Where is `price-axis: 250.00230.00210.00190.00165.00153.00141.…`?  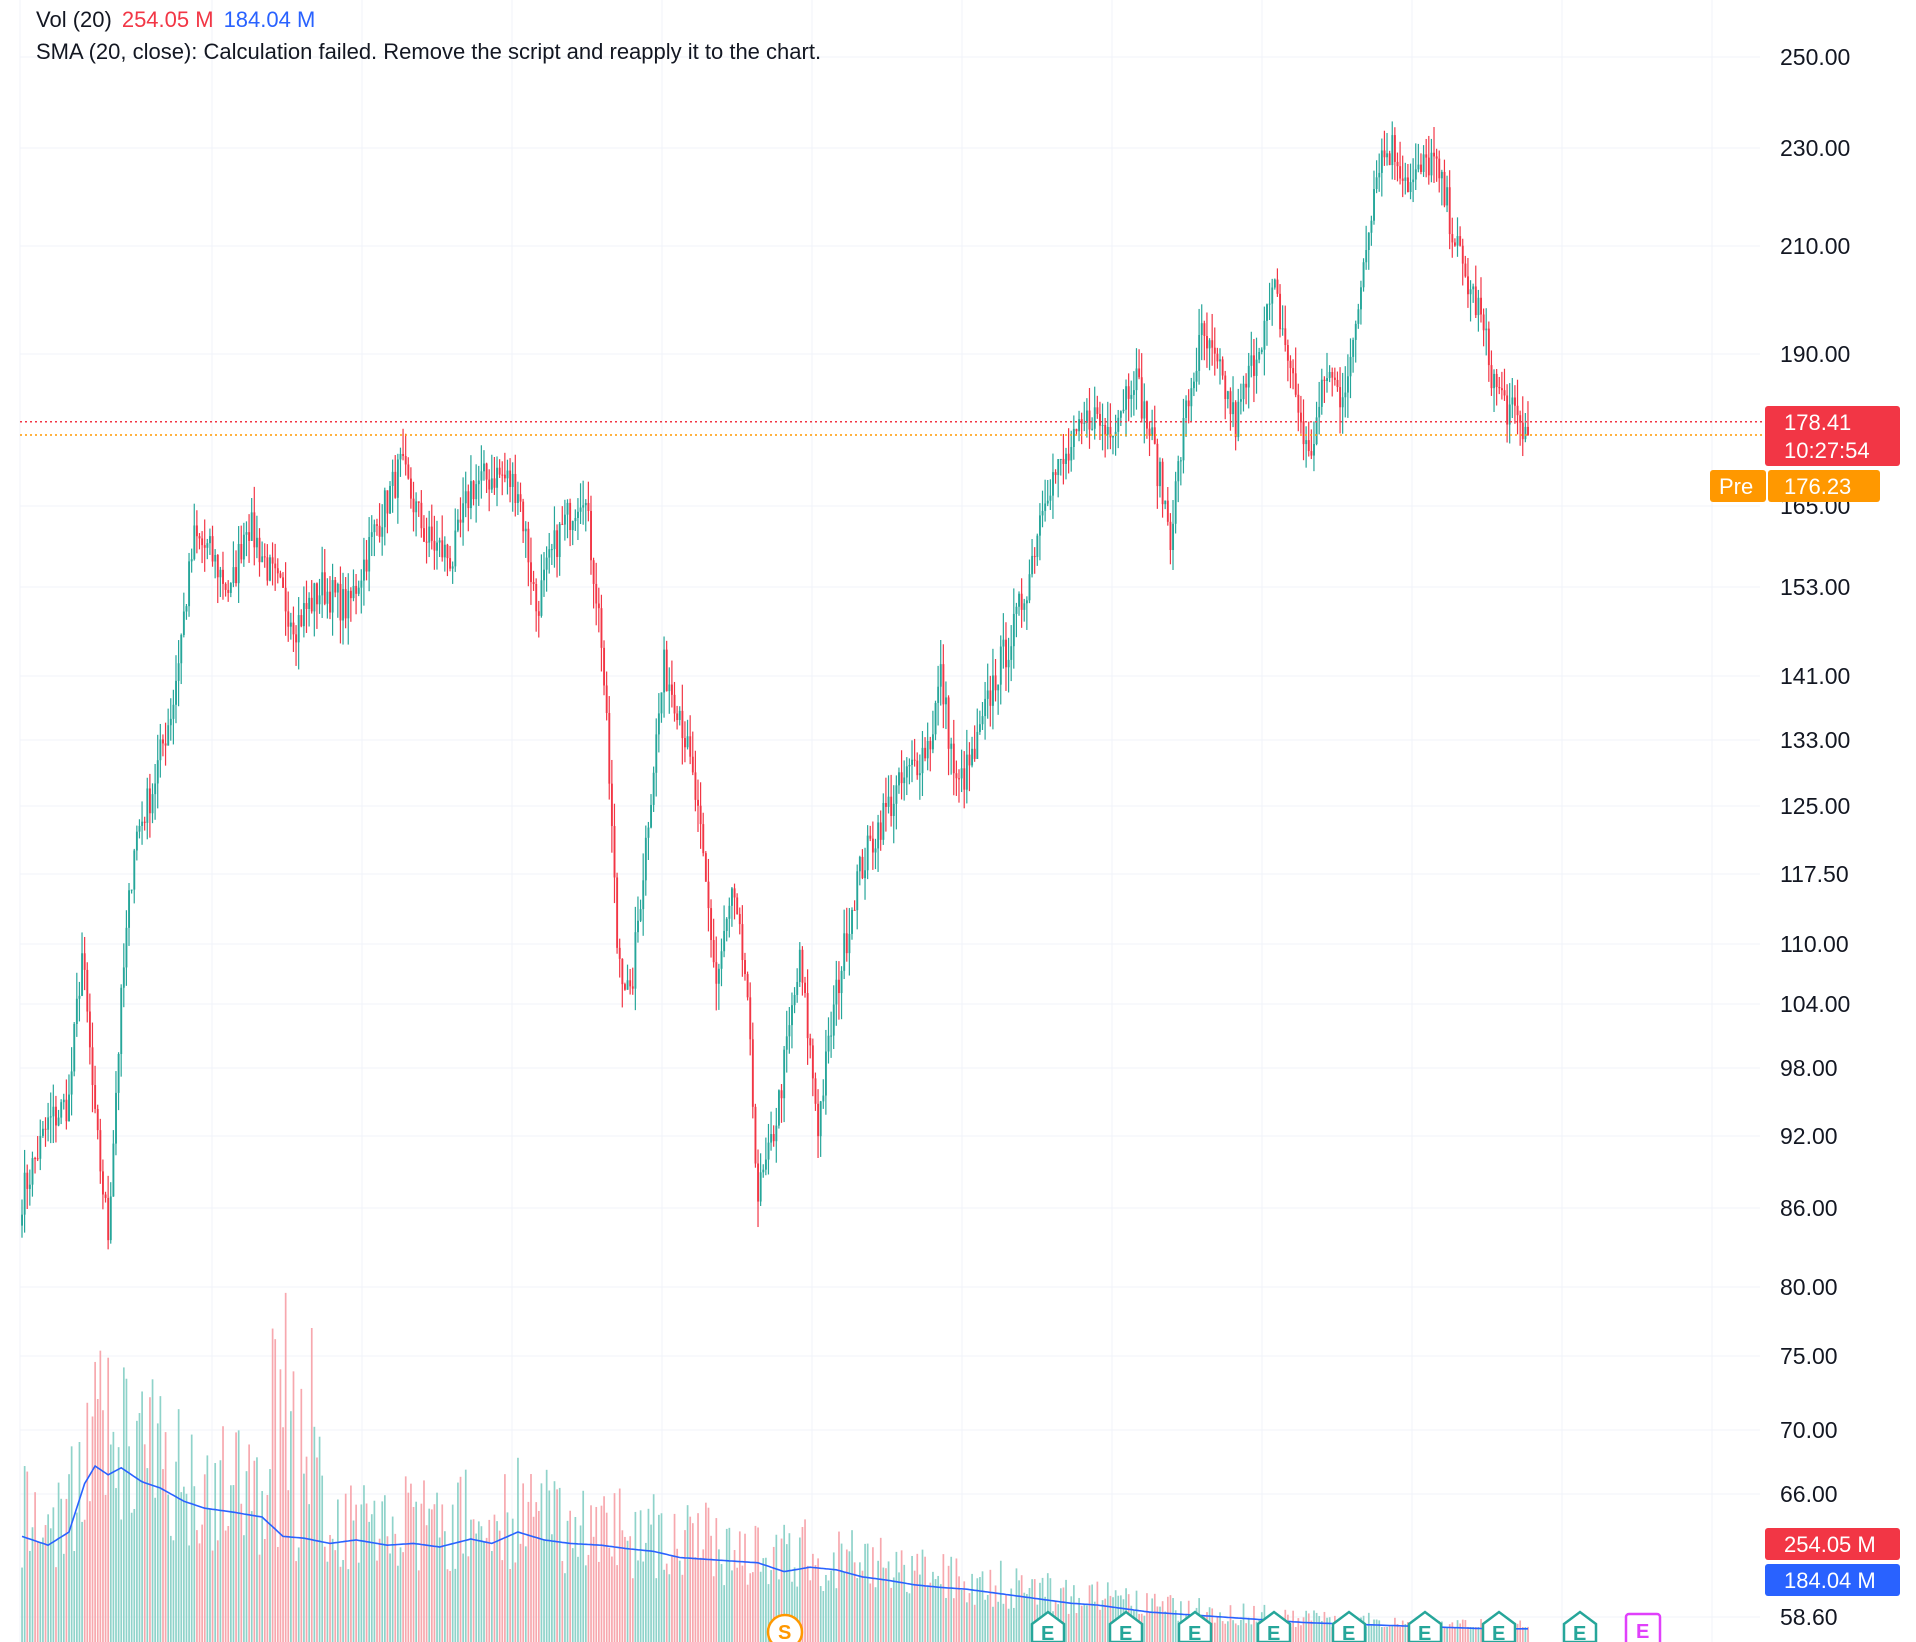 price-axis: 250.00230.00210.00190.00165.00153.00141.… is located at coordinates (1815, 837).